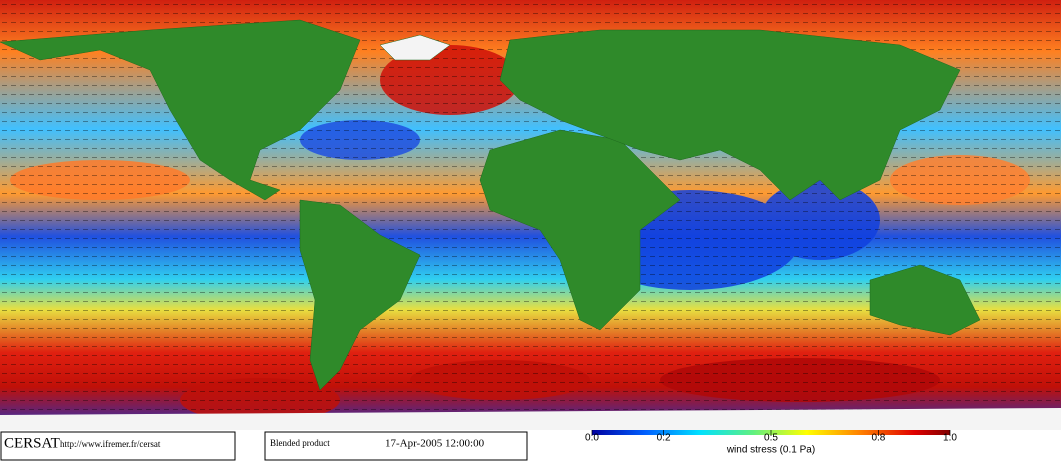 Image resolution: width=1061 pixels, height=467 pixels. Describe the element at coordinates (771, 438) in the screenshot. I see `colorbar-tick-label: 0.5` at that location.